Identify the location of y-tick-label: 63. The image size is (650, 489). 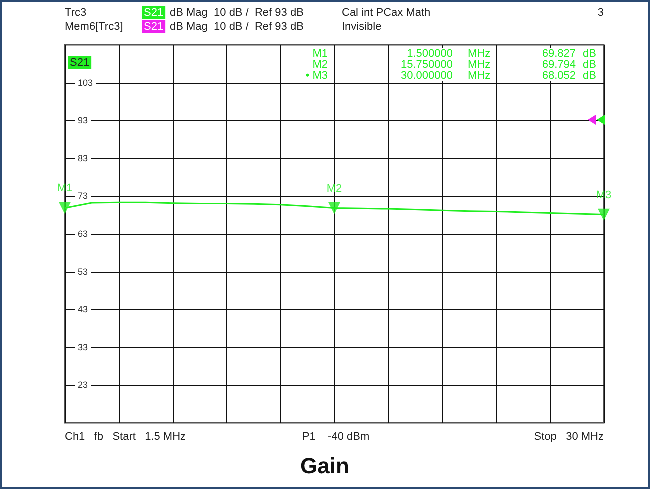
(83, 234).